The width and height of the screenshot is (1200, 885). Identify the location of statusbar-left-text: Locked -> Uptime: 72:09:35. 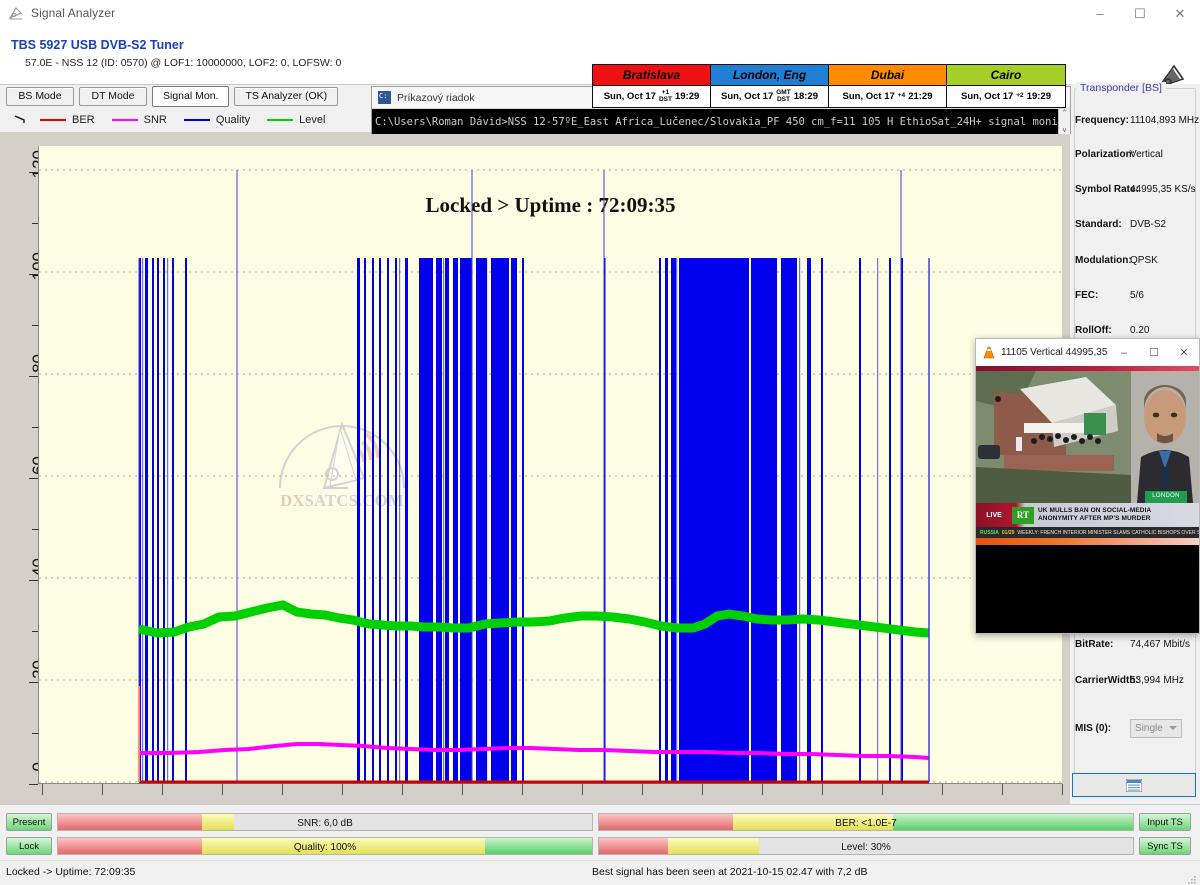
(71, 872).